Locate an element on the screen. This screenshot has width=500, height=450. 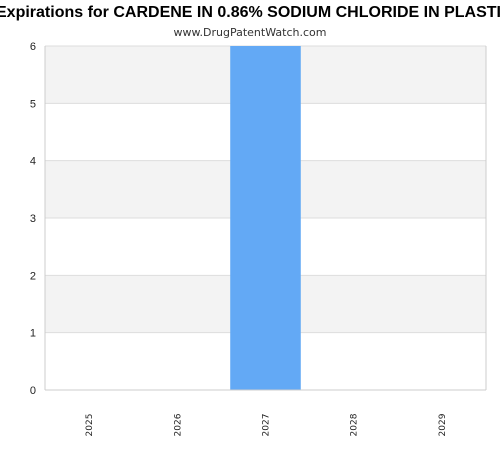
x-tick-label: 2027 is located at coordinates (267, 425).